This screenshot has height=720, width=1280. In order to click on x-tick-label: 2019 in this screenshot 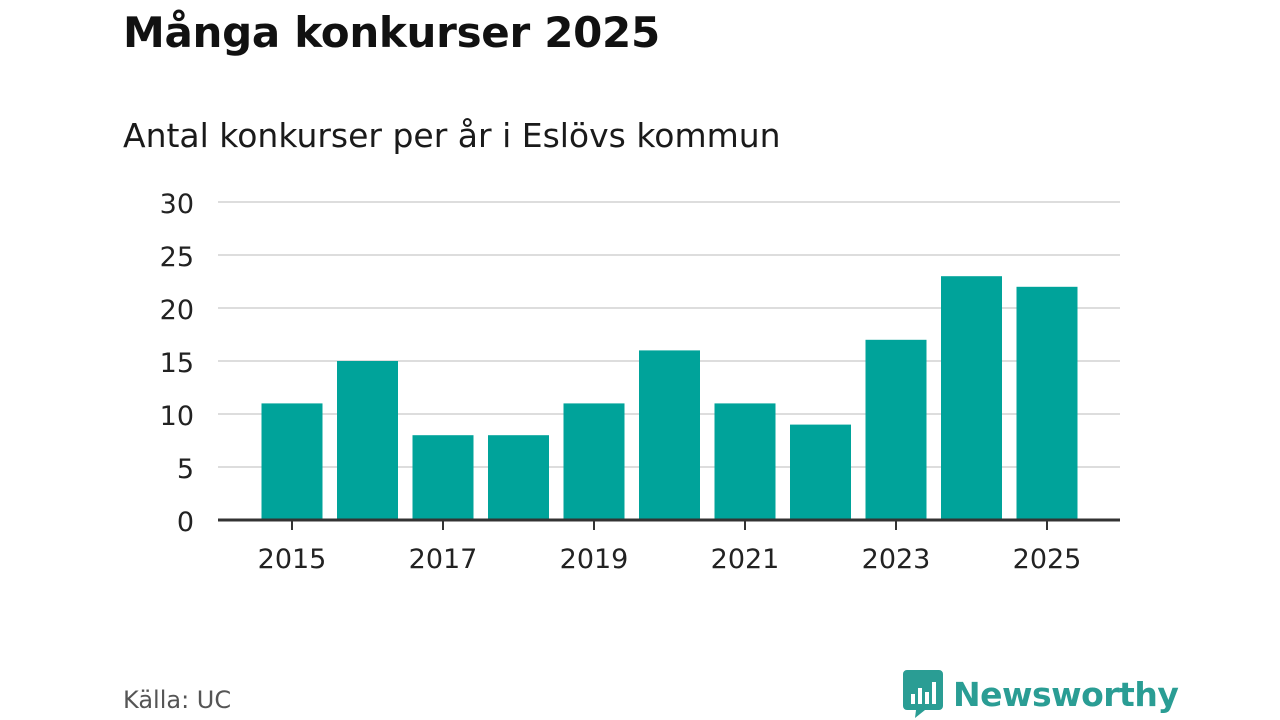, I will do `click(594, 559)`.